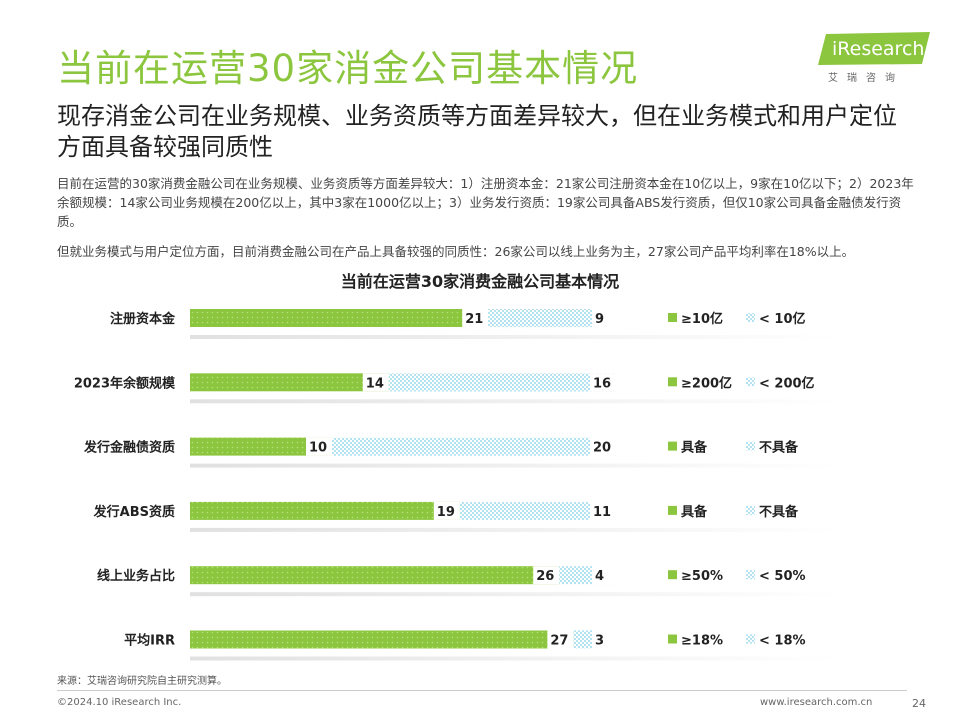 This screenshot has height=720, width=960. I want to click on iresearch-logo: iResearch 艾瑞咨询, so click(875, 59).